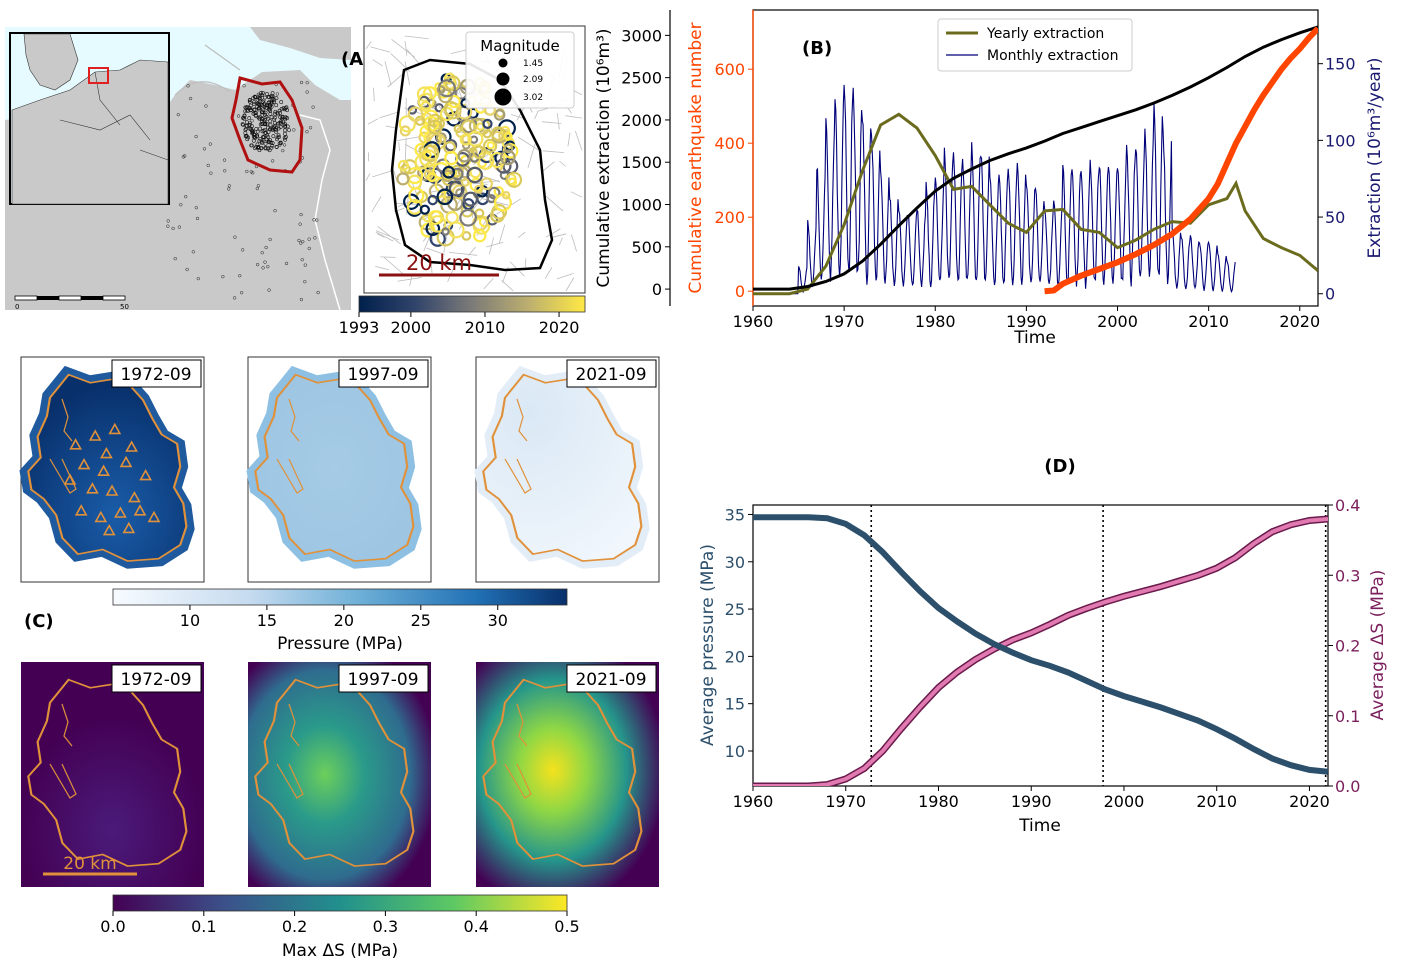 The image size is (1402, 961). Describe the element at coordinates (385, 926) in the screenshot. I see `colorbar-tick-label: 0.3` at that location.